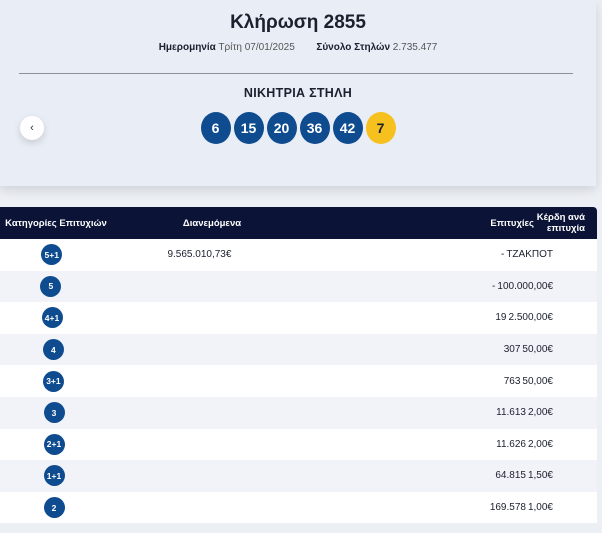 The height and width of the screenshot is (533, 602). I want to click on wins-cell: 307, so click(512, 350).